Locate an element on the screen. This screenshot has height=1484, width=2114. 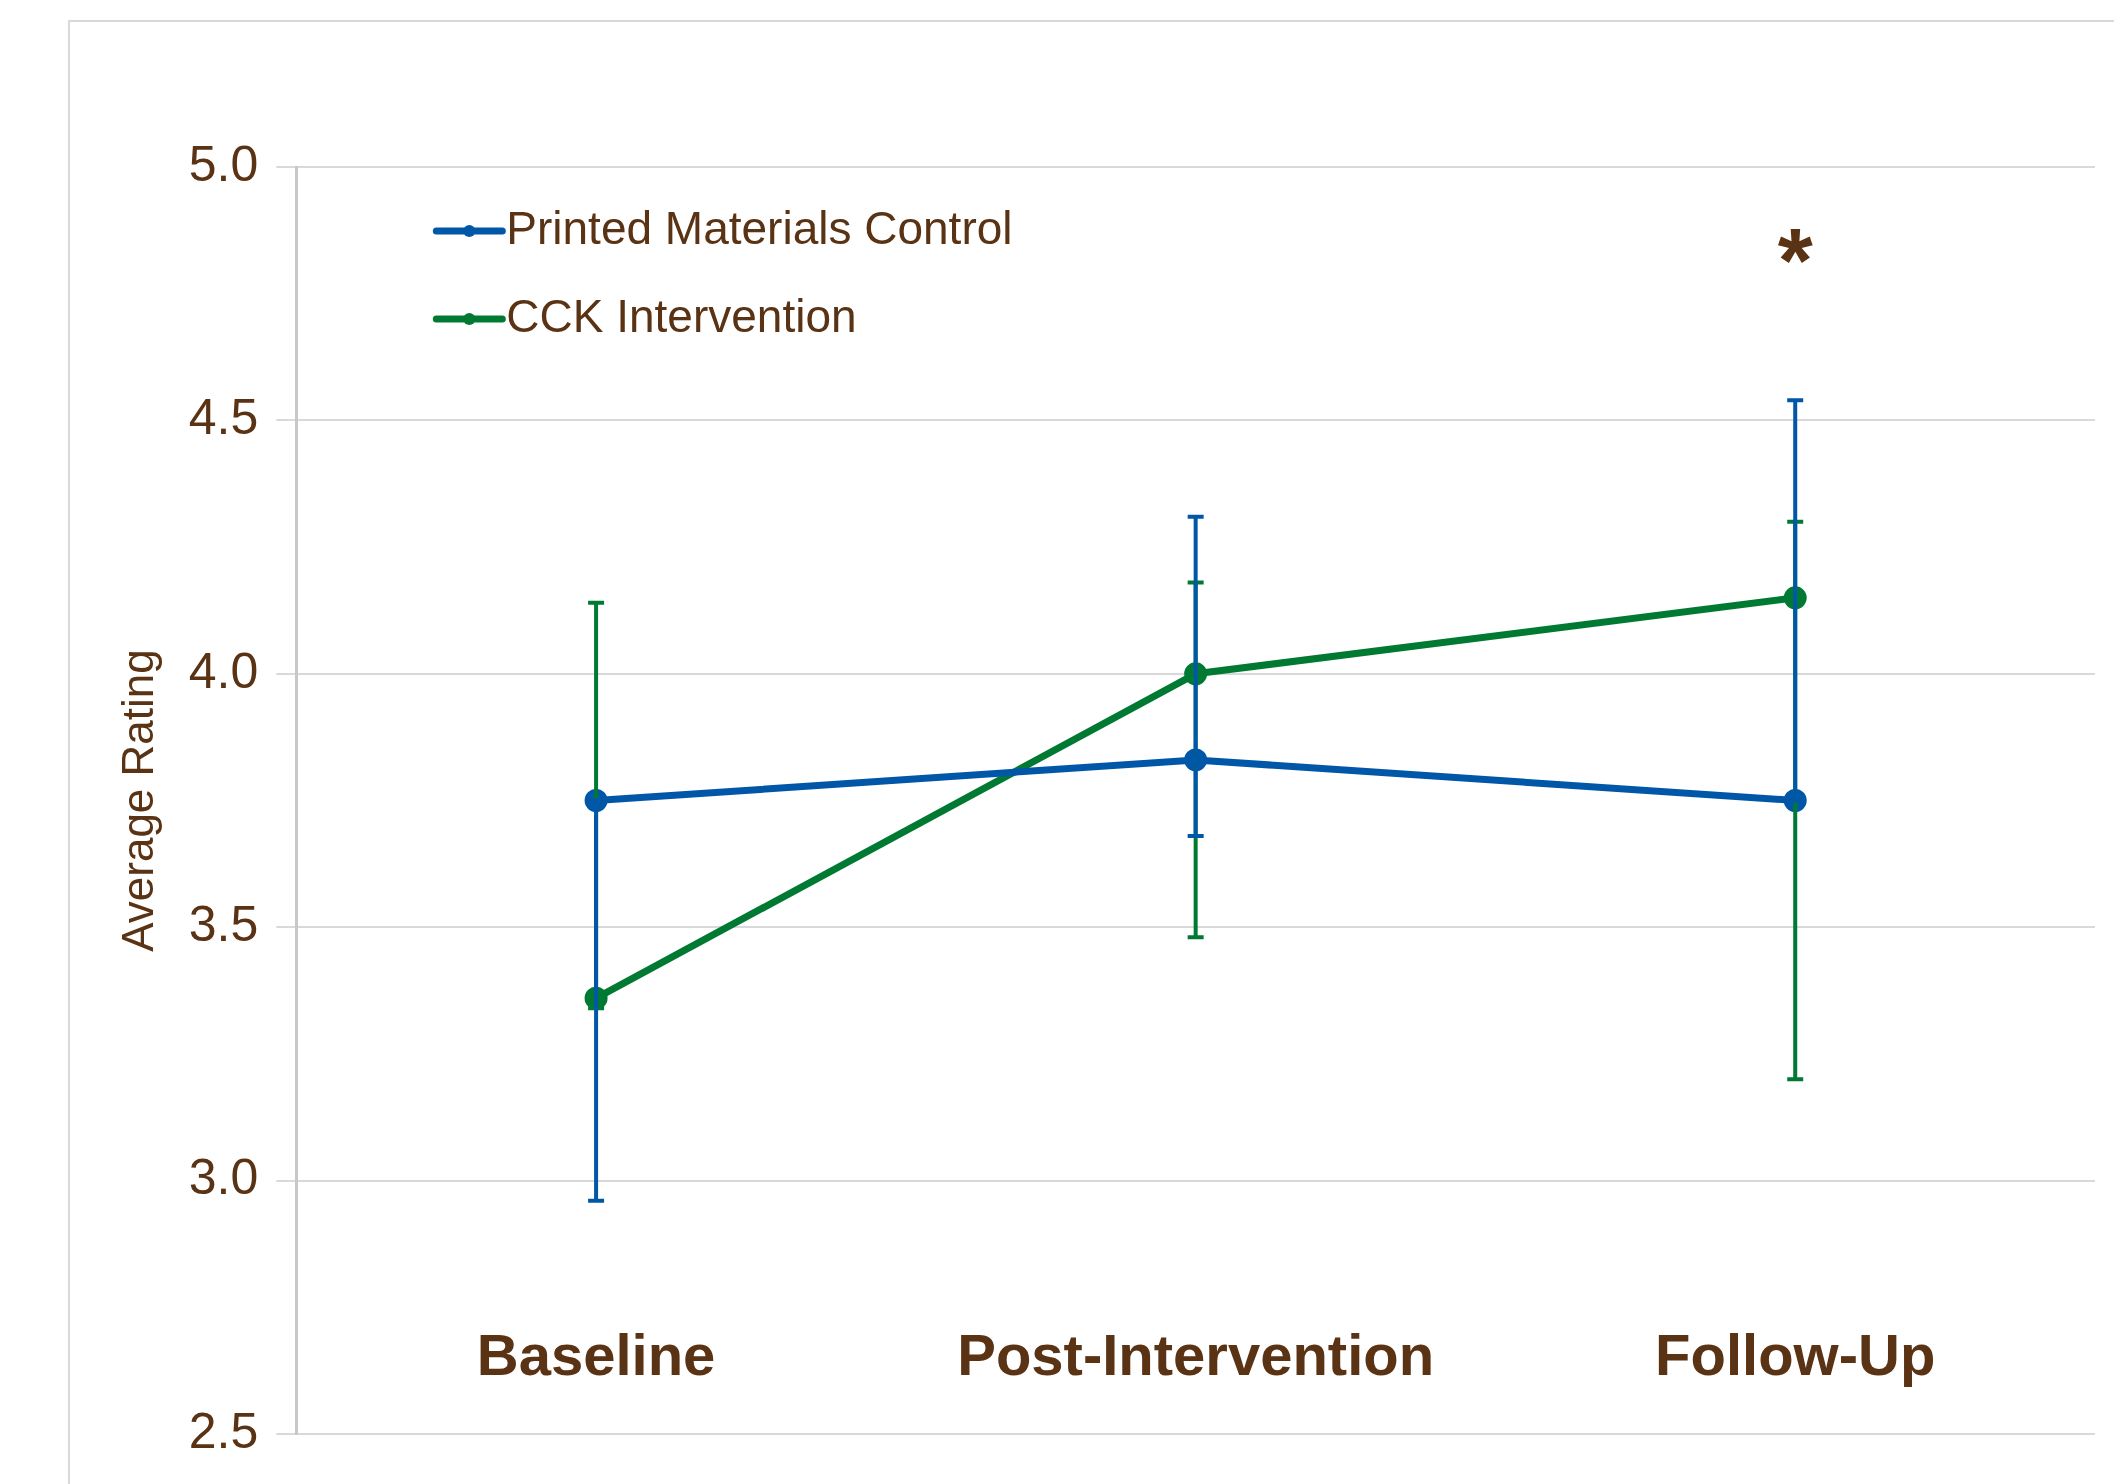
x-tick-label: Post-Intervention is located at coordinates (1196, 1354).